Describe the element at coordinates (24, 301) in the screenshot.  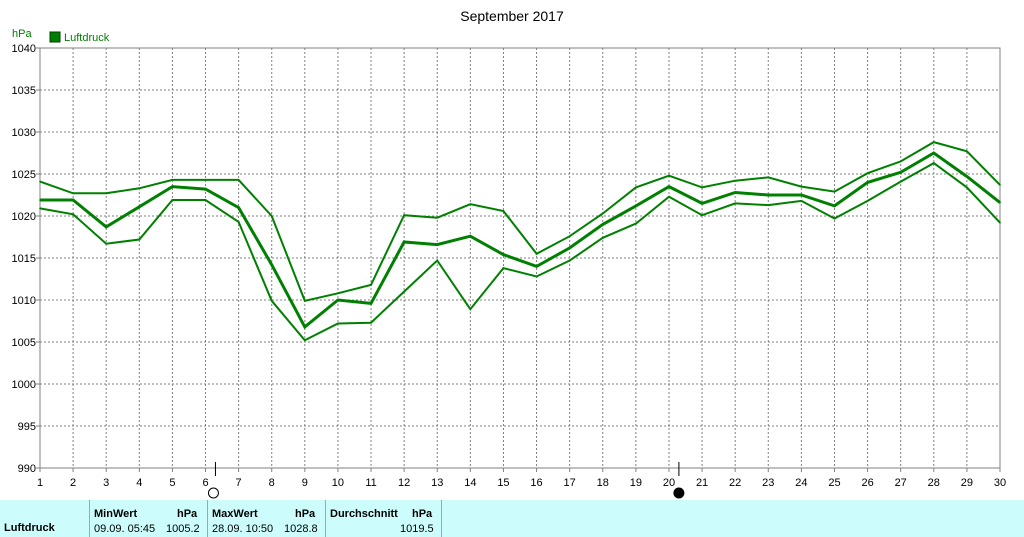
I see `y-tick-label: 1010` at that location.